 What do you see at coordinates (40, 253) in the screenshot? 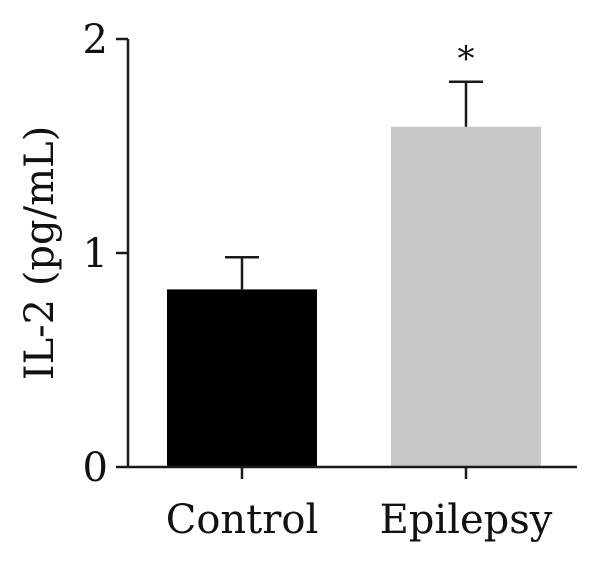
I see `y-axis-title: IL-2 (pg/mL)` at bounding box center [40, 253].